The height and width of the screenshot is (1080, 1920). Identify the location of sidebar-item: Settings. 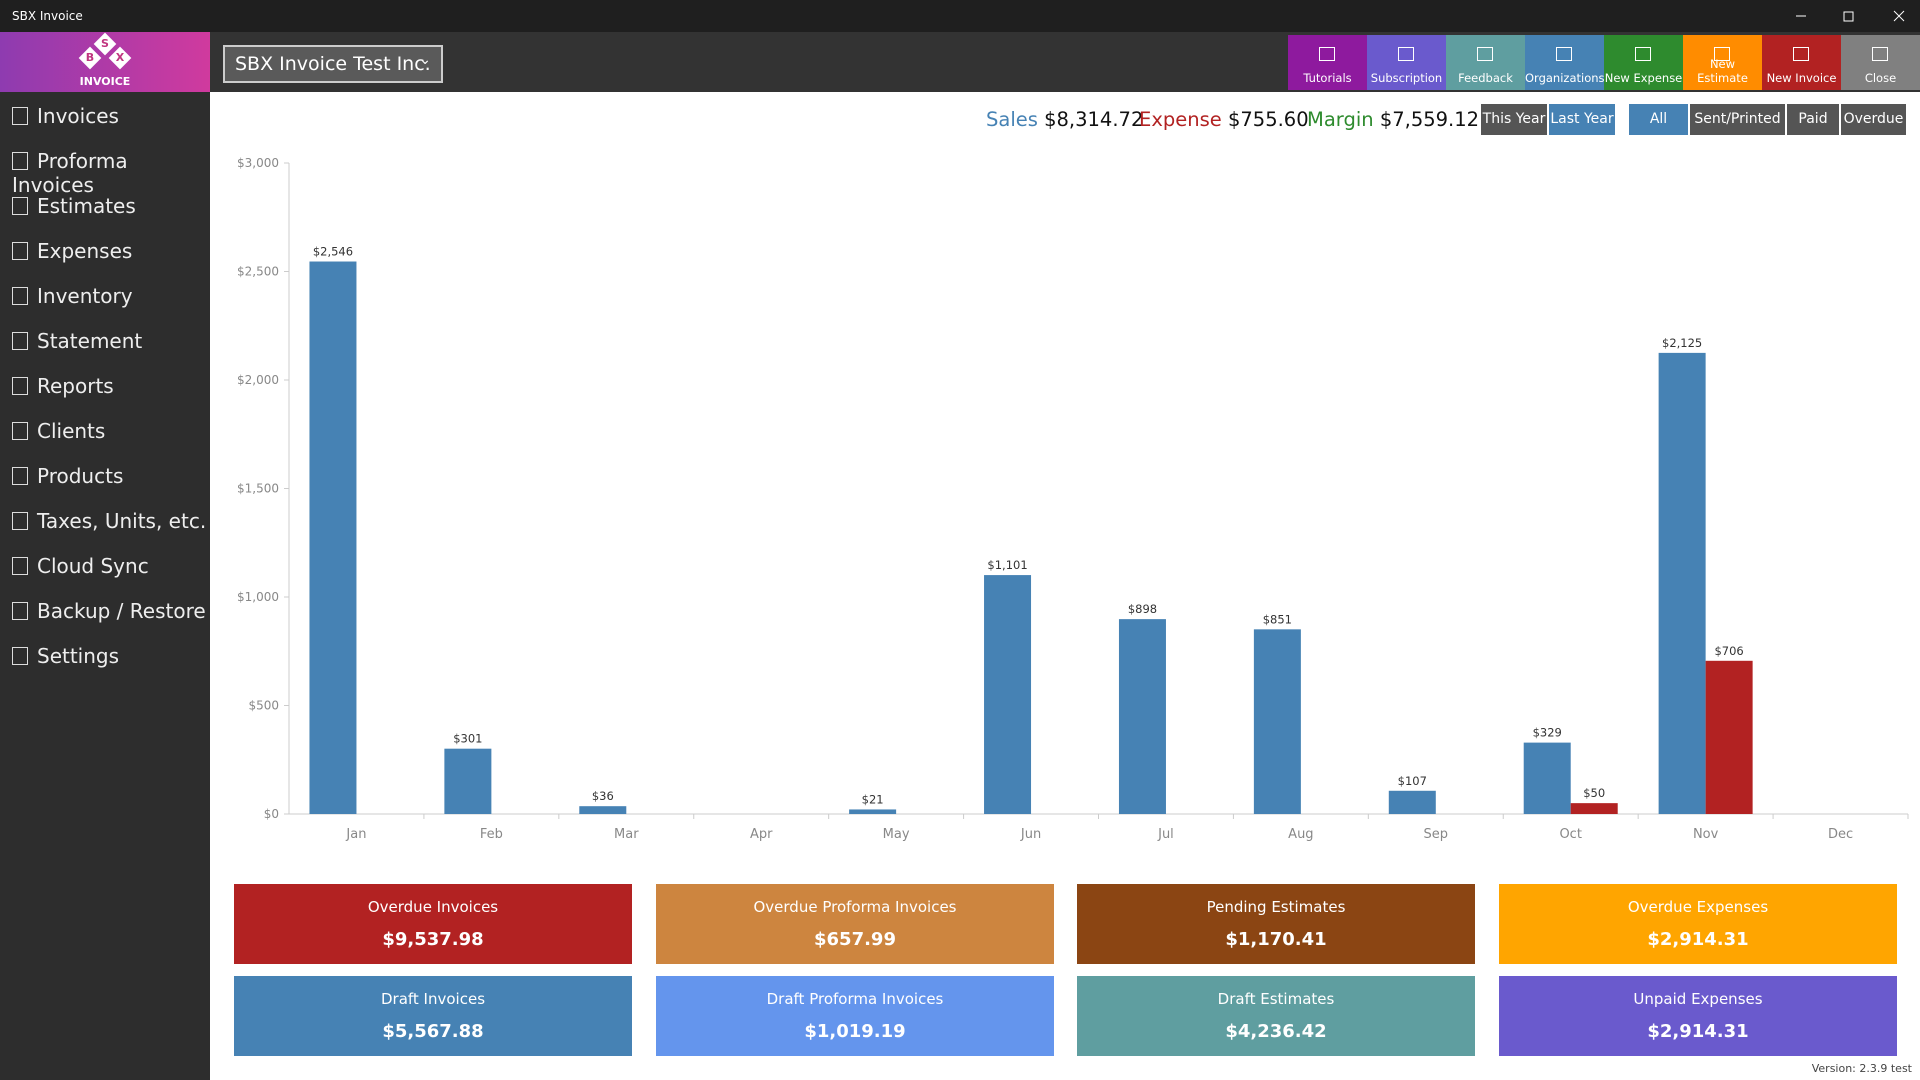
(65, 656).